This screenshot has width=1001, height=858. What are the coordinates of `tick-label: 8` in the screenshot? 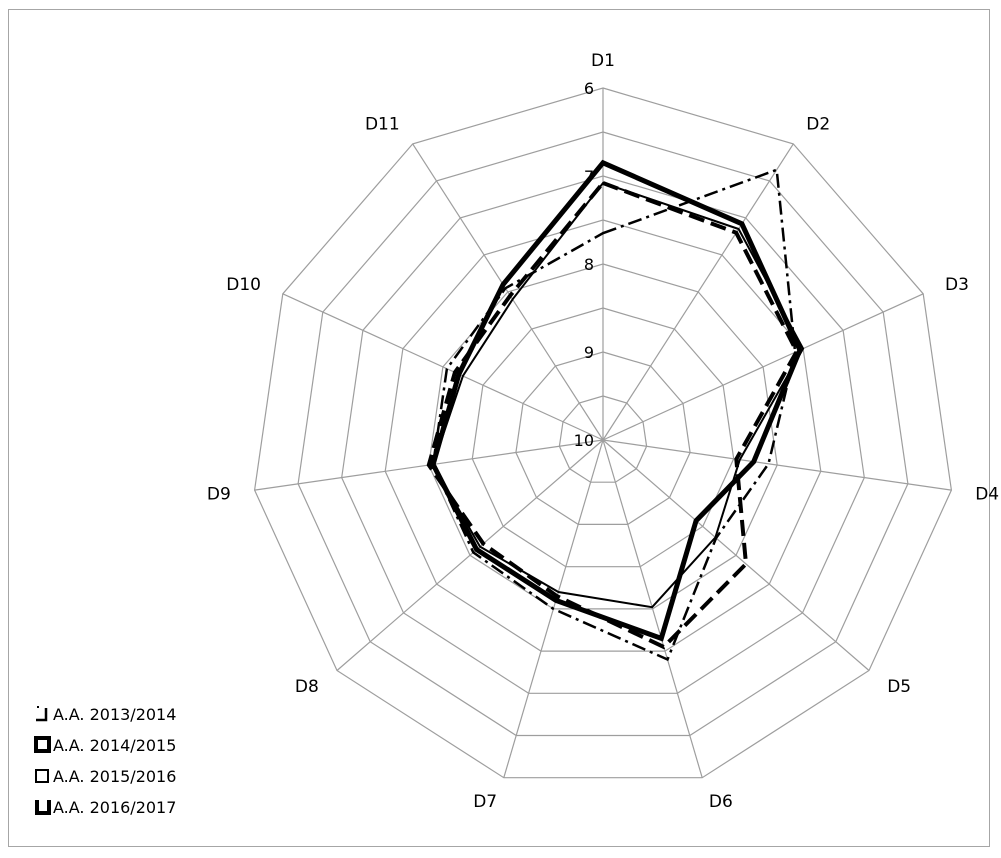 It's located at (589, 264).